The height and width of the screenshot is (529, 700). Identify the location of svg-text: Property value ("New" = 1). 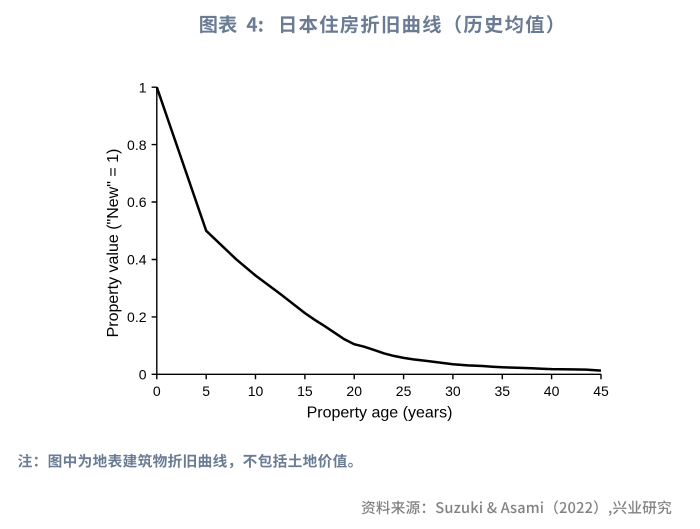
(113, 243).